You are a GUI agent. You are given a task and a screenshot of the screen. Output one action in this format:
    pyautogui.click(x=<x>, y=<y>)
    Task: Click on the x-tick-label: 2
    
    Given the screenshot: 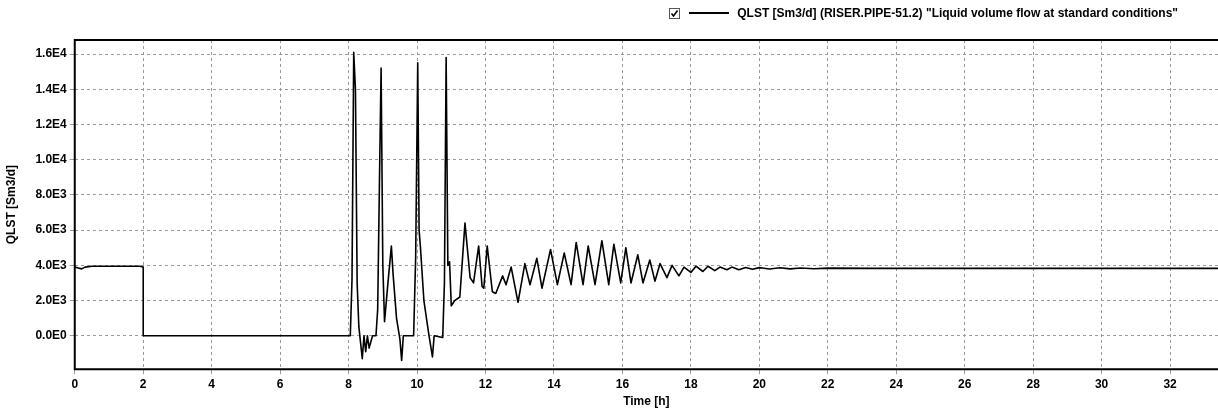 What is the action you would take?
    pyautogui.click(x=143, y=383)
    